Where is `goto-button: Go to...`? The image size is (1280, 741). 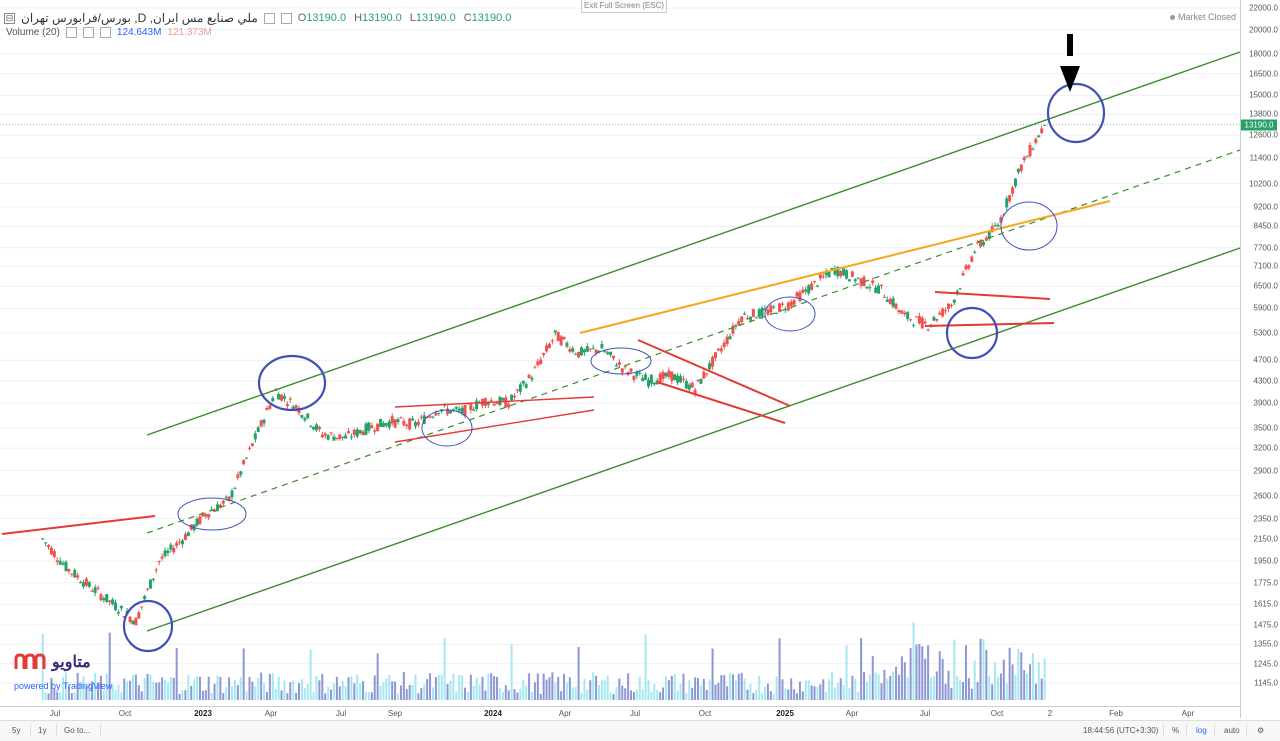 goto-button: Go to... is located at coordinates (77, 730).